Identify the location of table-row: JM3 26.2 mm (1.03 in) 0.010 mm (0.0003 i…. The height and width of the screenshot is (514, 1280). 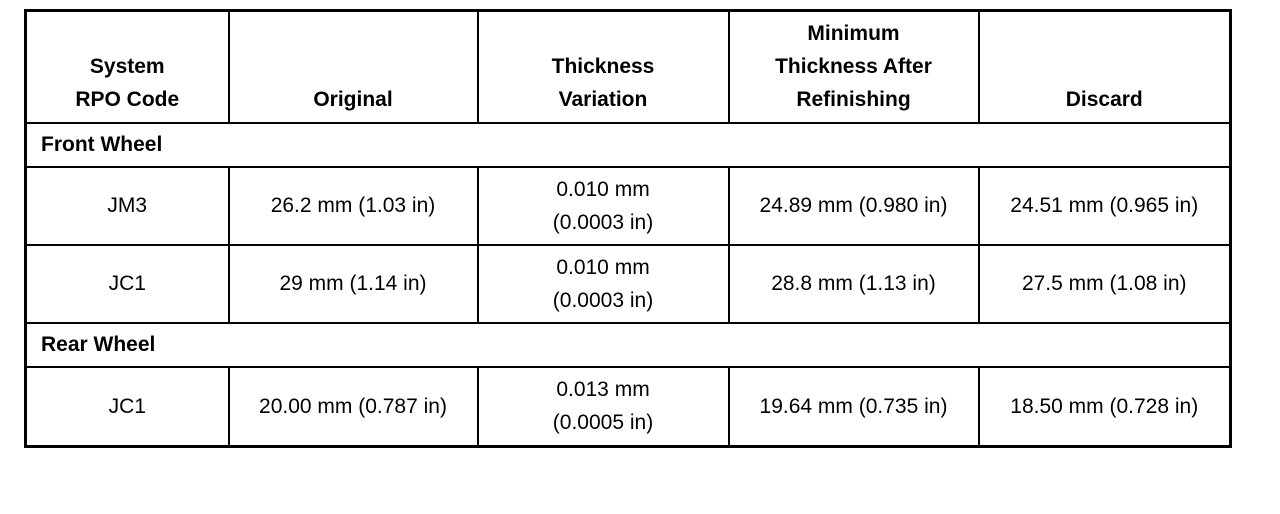
(628, 205).